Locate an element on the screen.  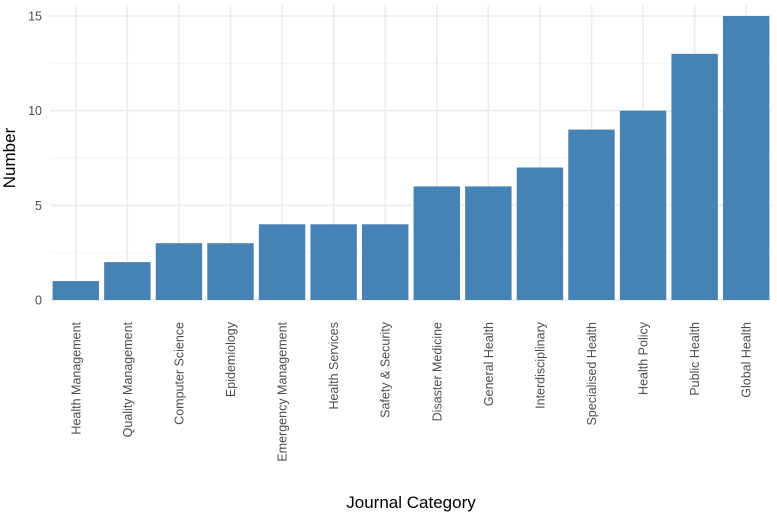
x-tick-label: Disaster Medicine is located at coordinates (437, 371).